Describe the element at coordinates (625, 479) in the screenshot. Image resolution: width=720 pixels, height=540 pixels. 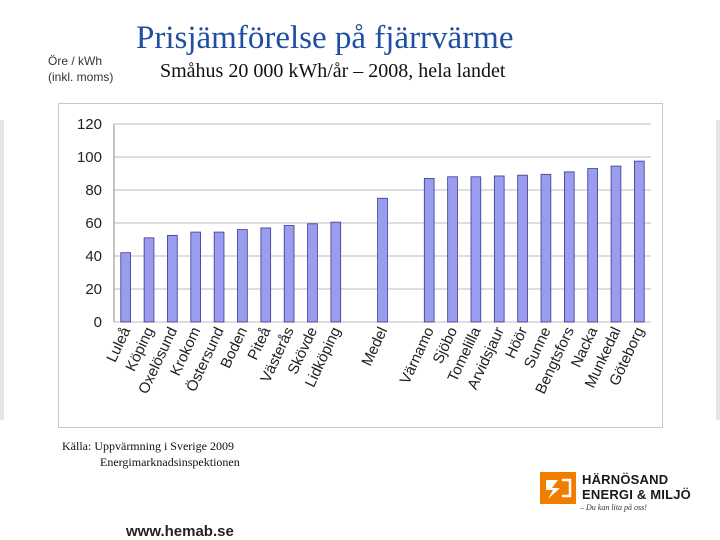
I see `logo-line-1: HÄRNÖSAND` at that location.